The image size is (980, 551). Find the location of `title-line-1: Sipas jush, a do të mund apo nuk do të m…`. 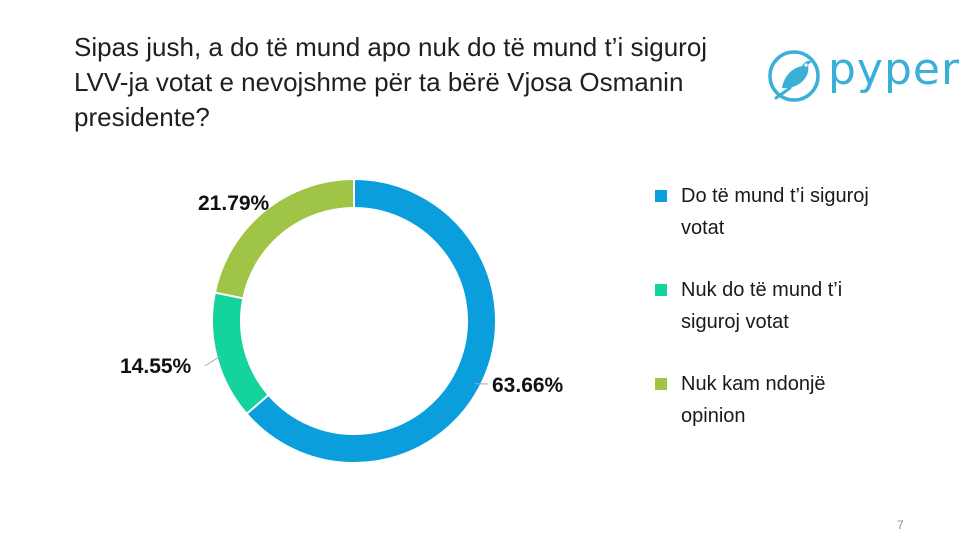

title-line-1: Sipas jush, a do të mund apo nuk do të m… is located at coordinates (391, 47).